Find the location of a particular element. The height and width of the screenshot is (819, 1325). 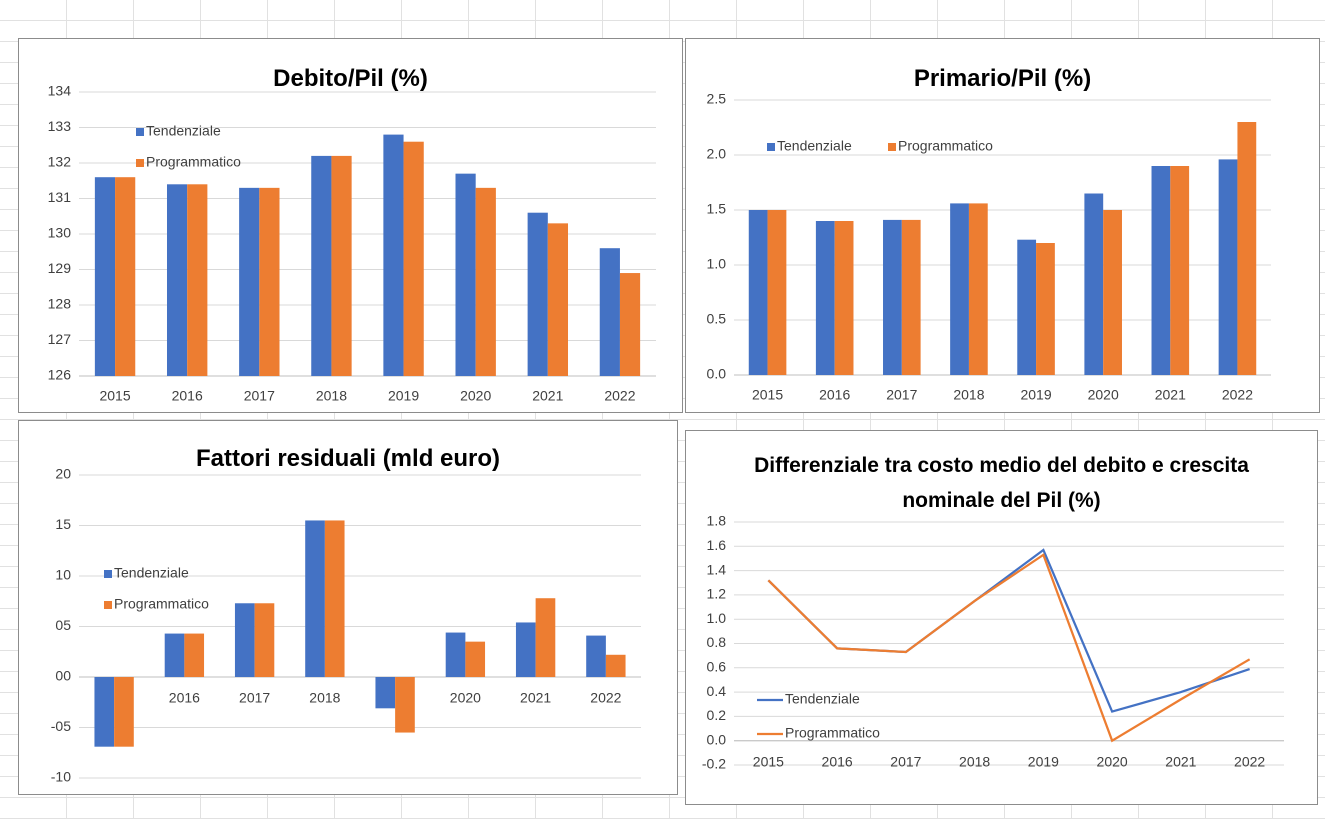

y-tick-label: 127 is located at coordinates (60, 339).